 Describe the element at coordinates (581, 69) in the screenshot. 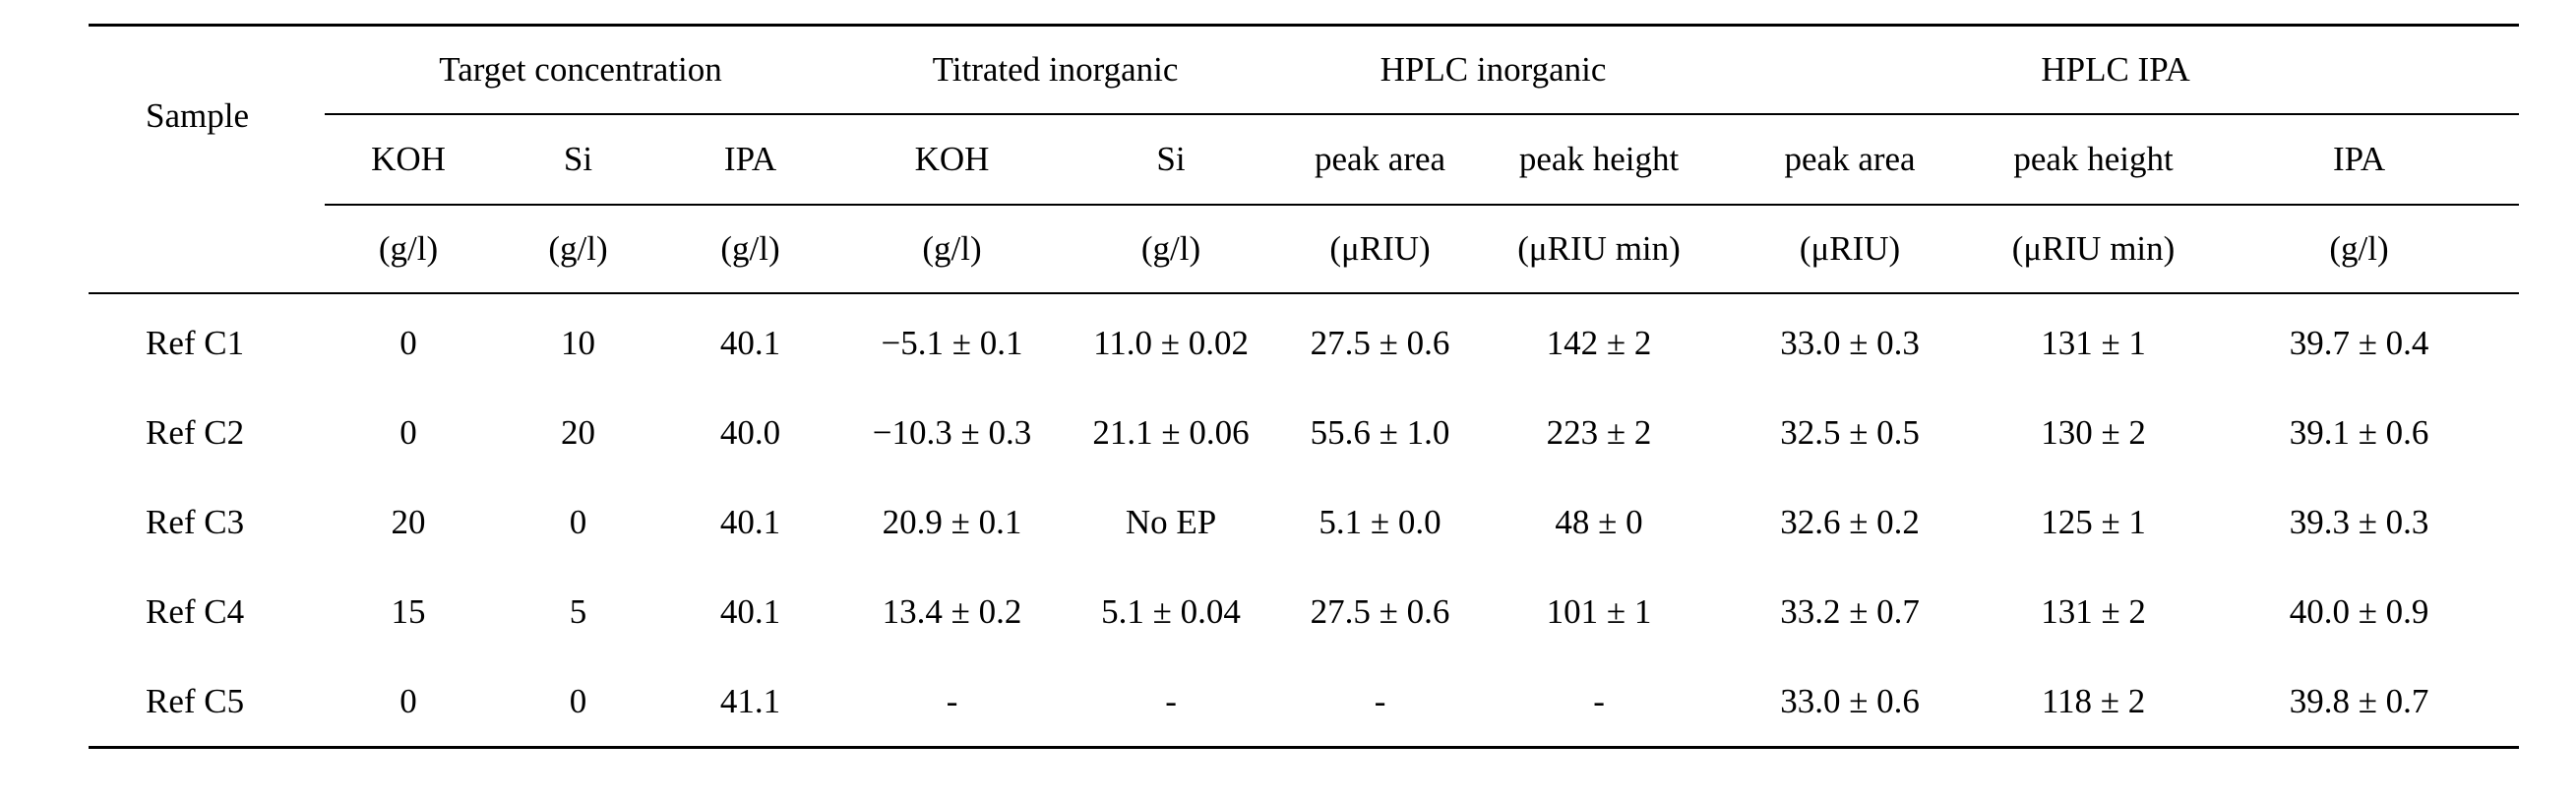

I see `group-header-target-concentration: Target concentration` at that location.